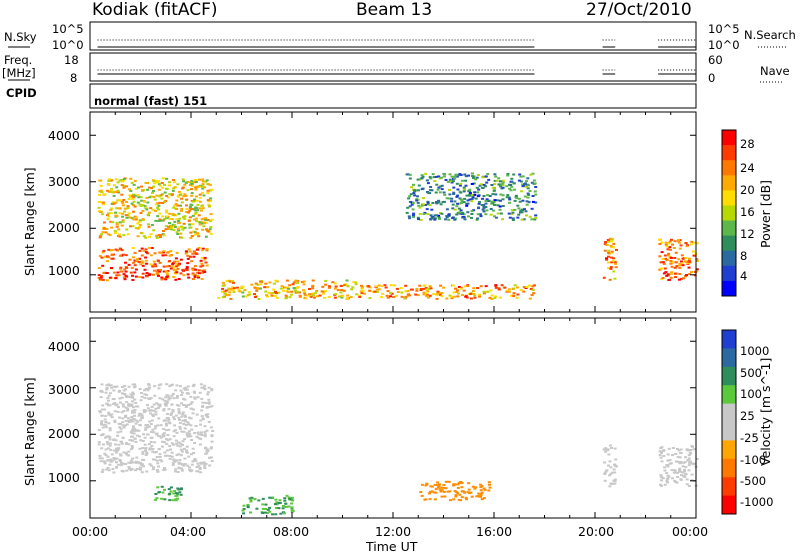 The image size is (800, 554). I want to click on freq-tick-bottom: 8, so click(74, 78).